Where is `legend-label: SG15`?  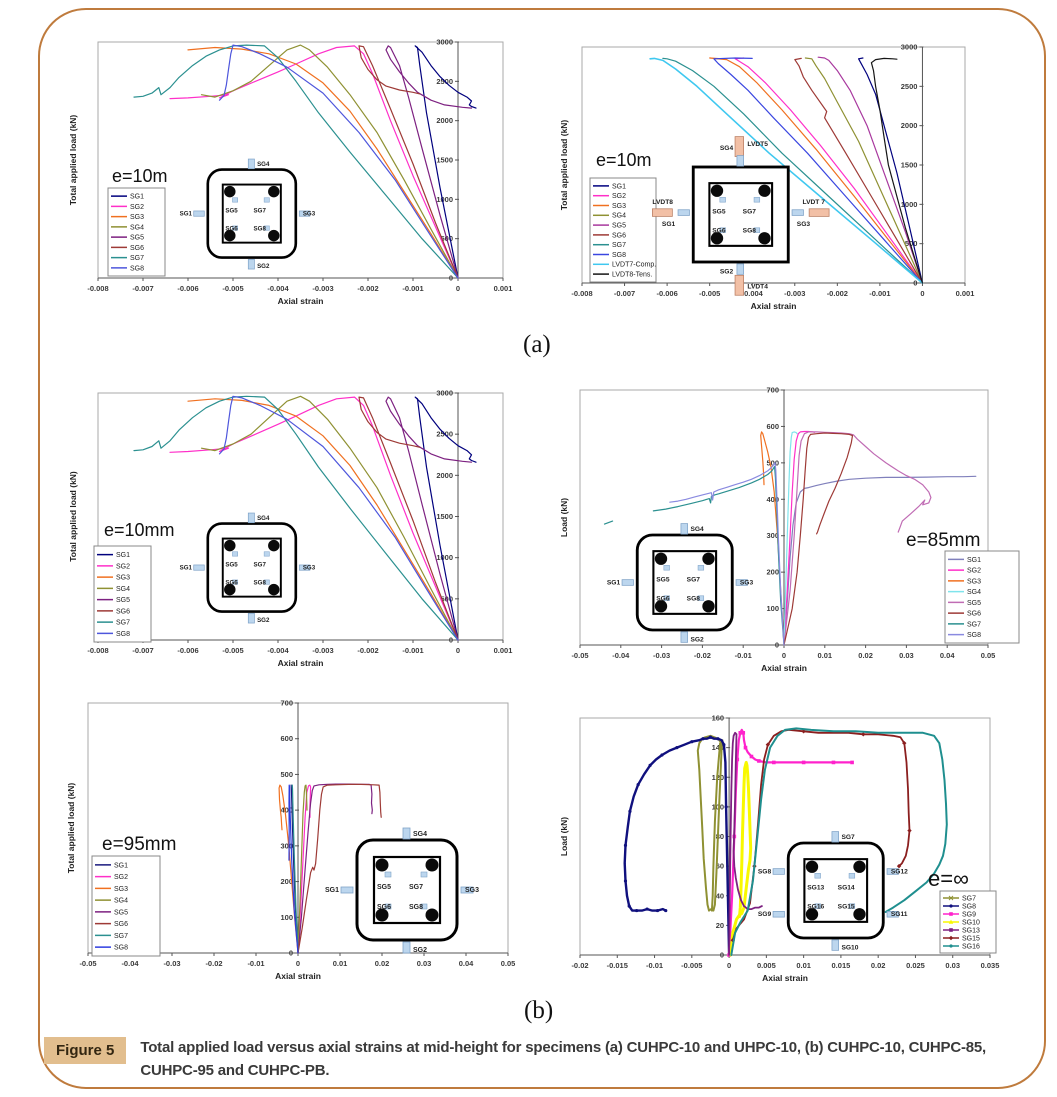 legend-label: SG15 is located at coordinates (971, 938).